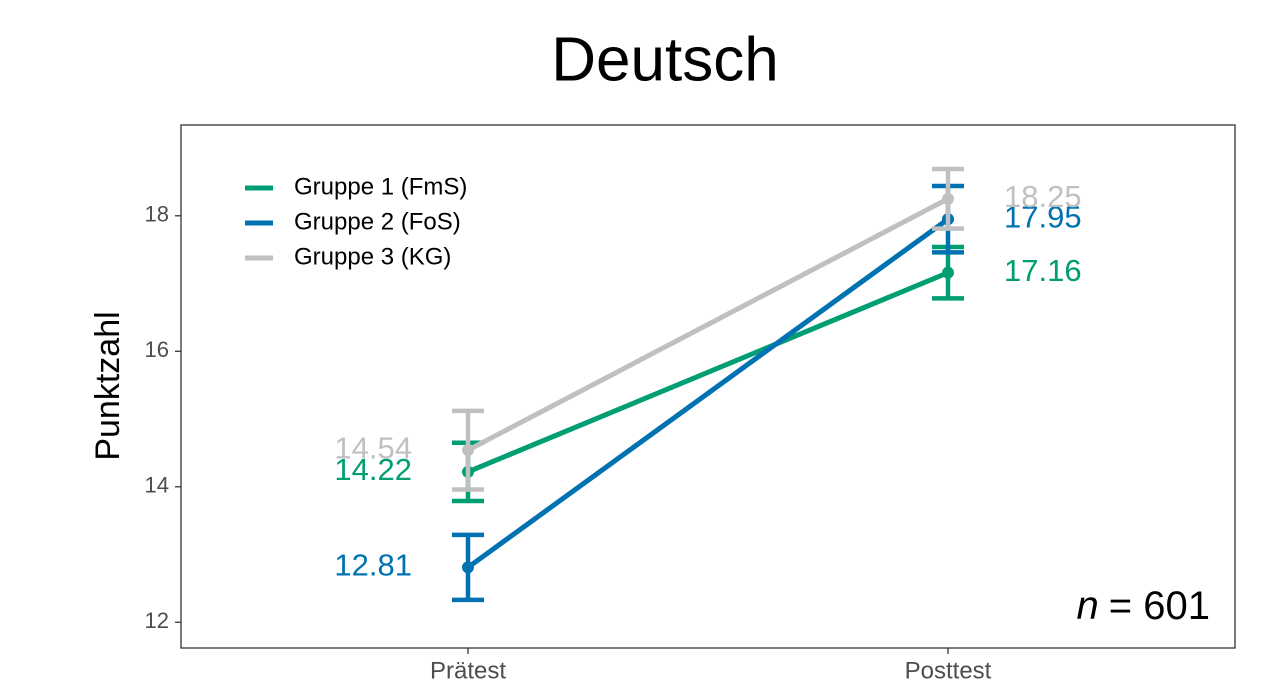 This screenshot has height=679, width=1261. What do you see at coordinates (108, 385) in the screenshot?
I see `y-axis-label: Punktzahl` at bounding box center [108, 385].